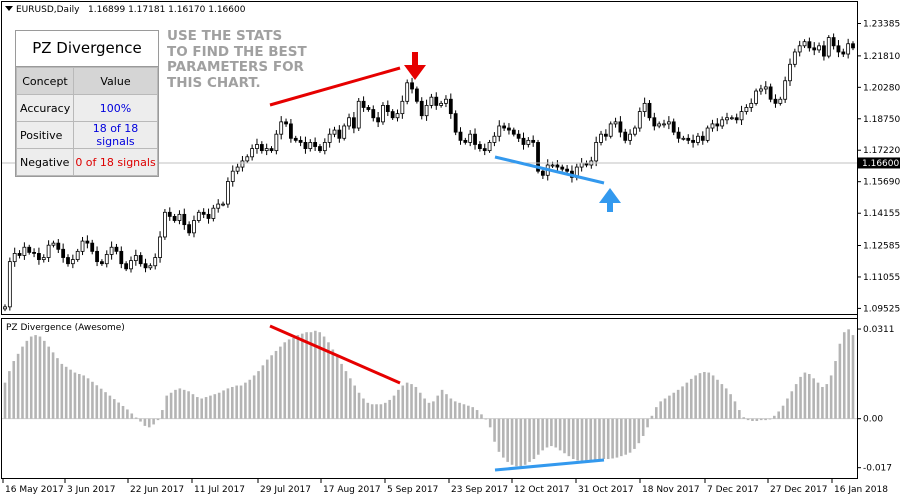 The height and width of the screenshot is (500, 900). Describe the element at coordinates (881, 214) in the screenshot. I see `price-tick-label: 1.14155` at that location.